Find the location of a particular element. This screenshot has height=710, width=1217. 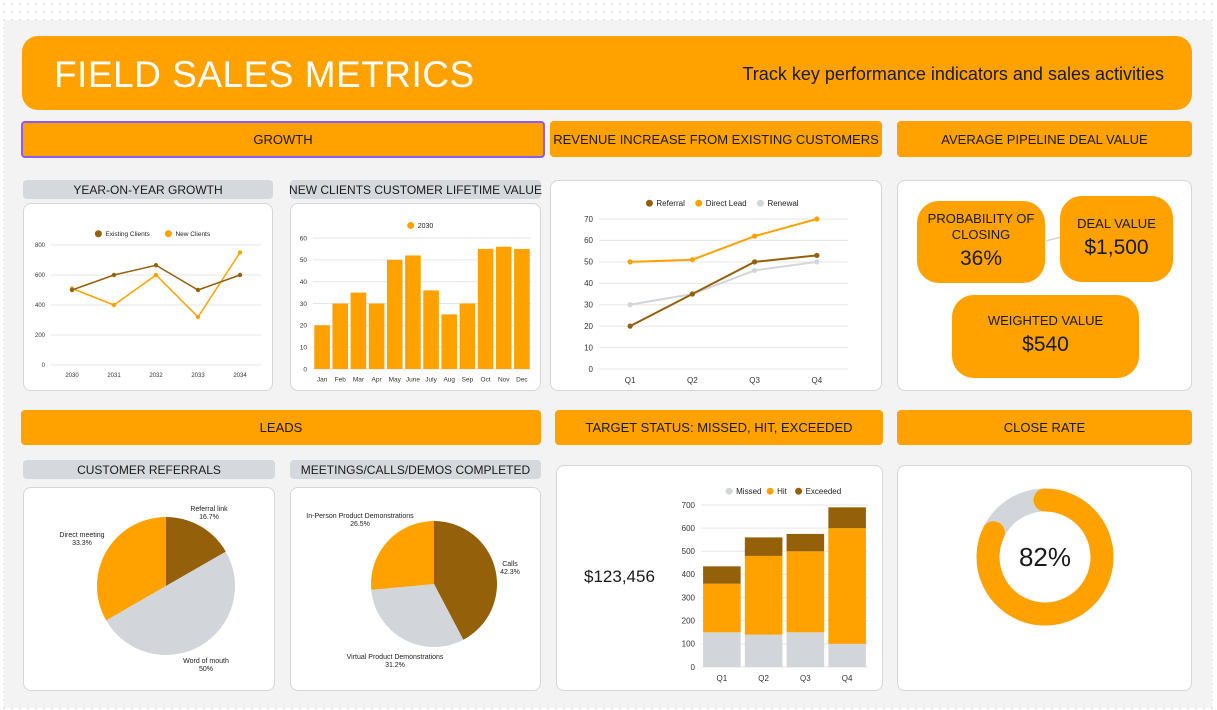

probability-label: PROBABILITY OF CLOSING is located at coordinates (981, 226).